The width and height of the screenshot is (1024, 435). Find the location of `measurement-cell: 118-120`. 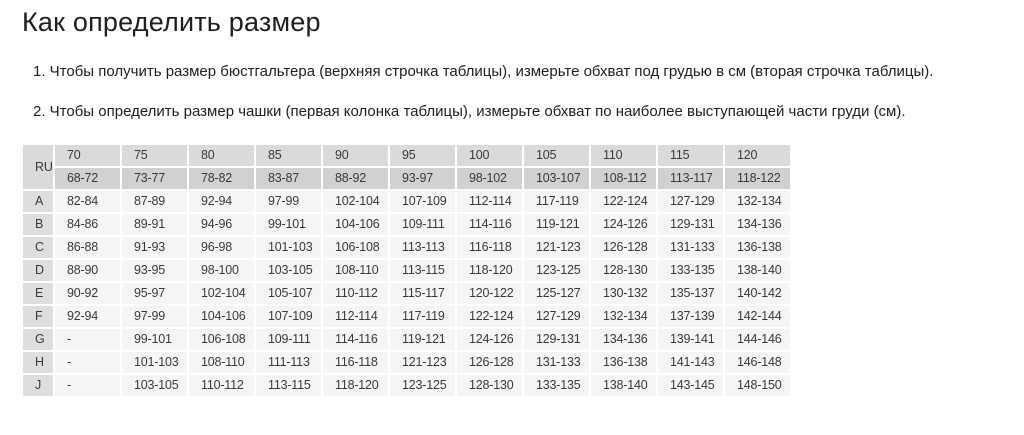

measurement-cell: 118-120 is located at coordinates (355, 385).